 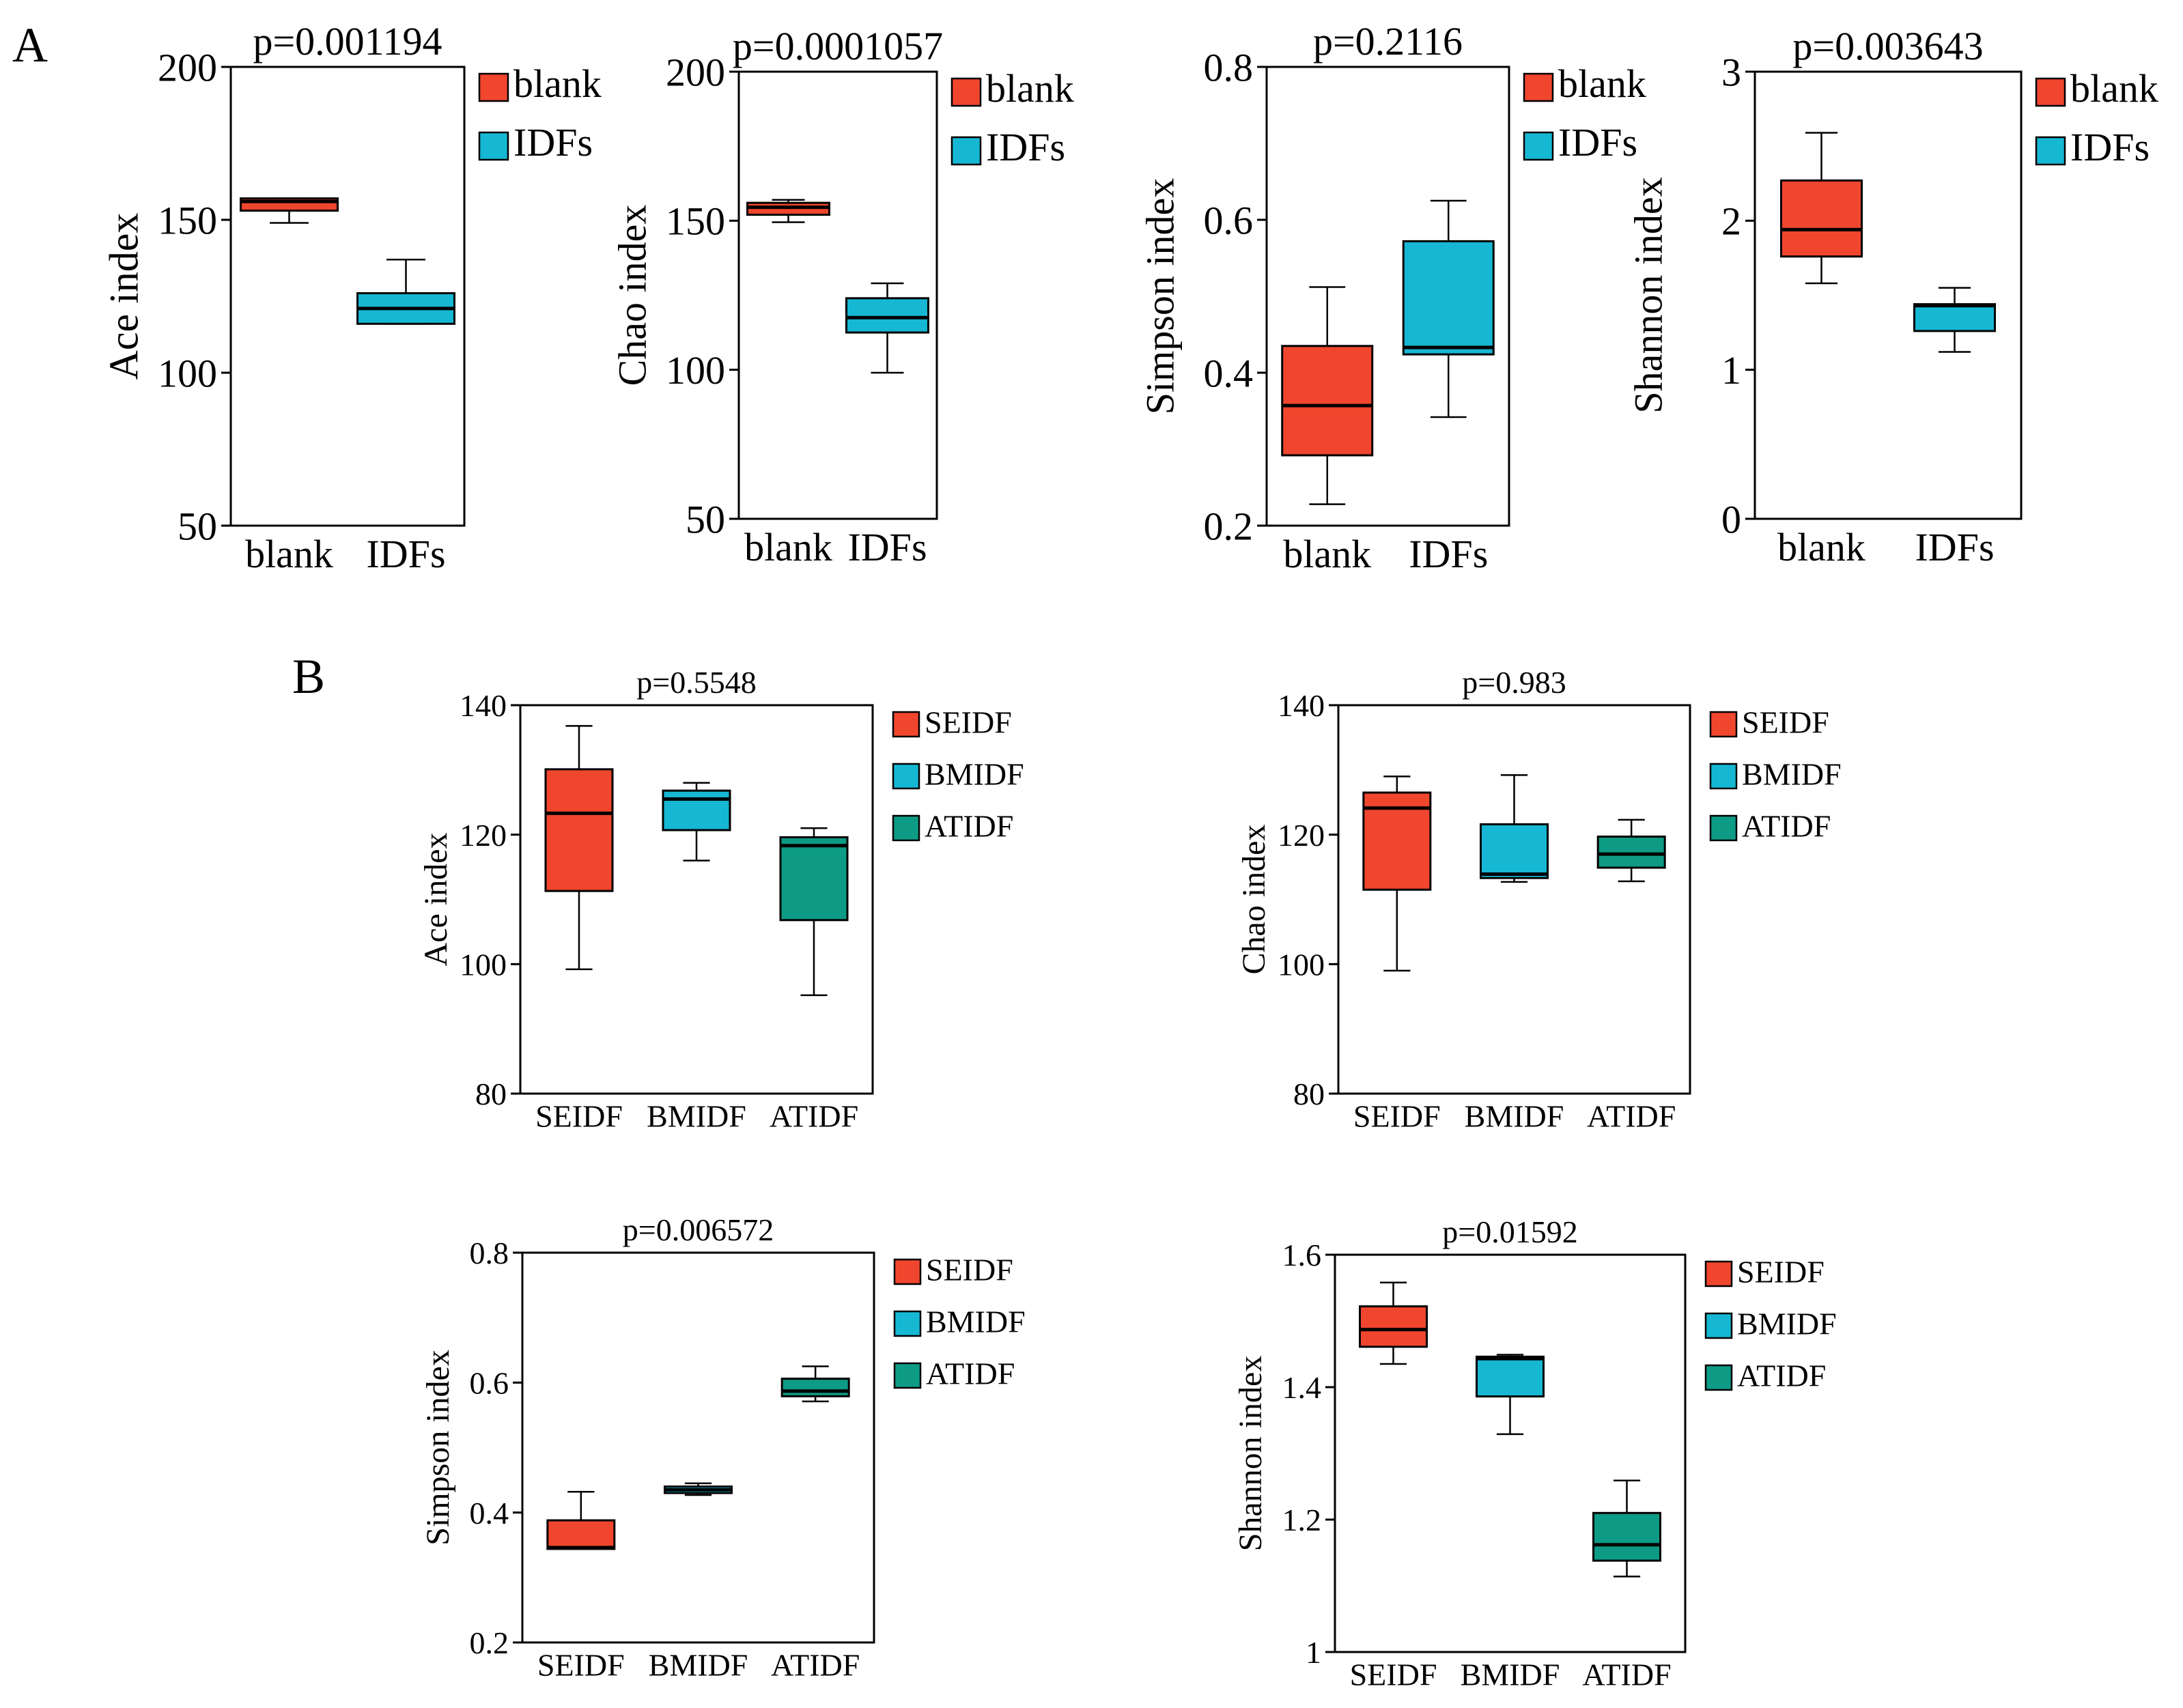 I want to click on box-blank, so click(x=1328, y=401).